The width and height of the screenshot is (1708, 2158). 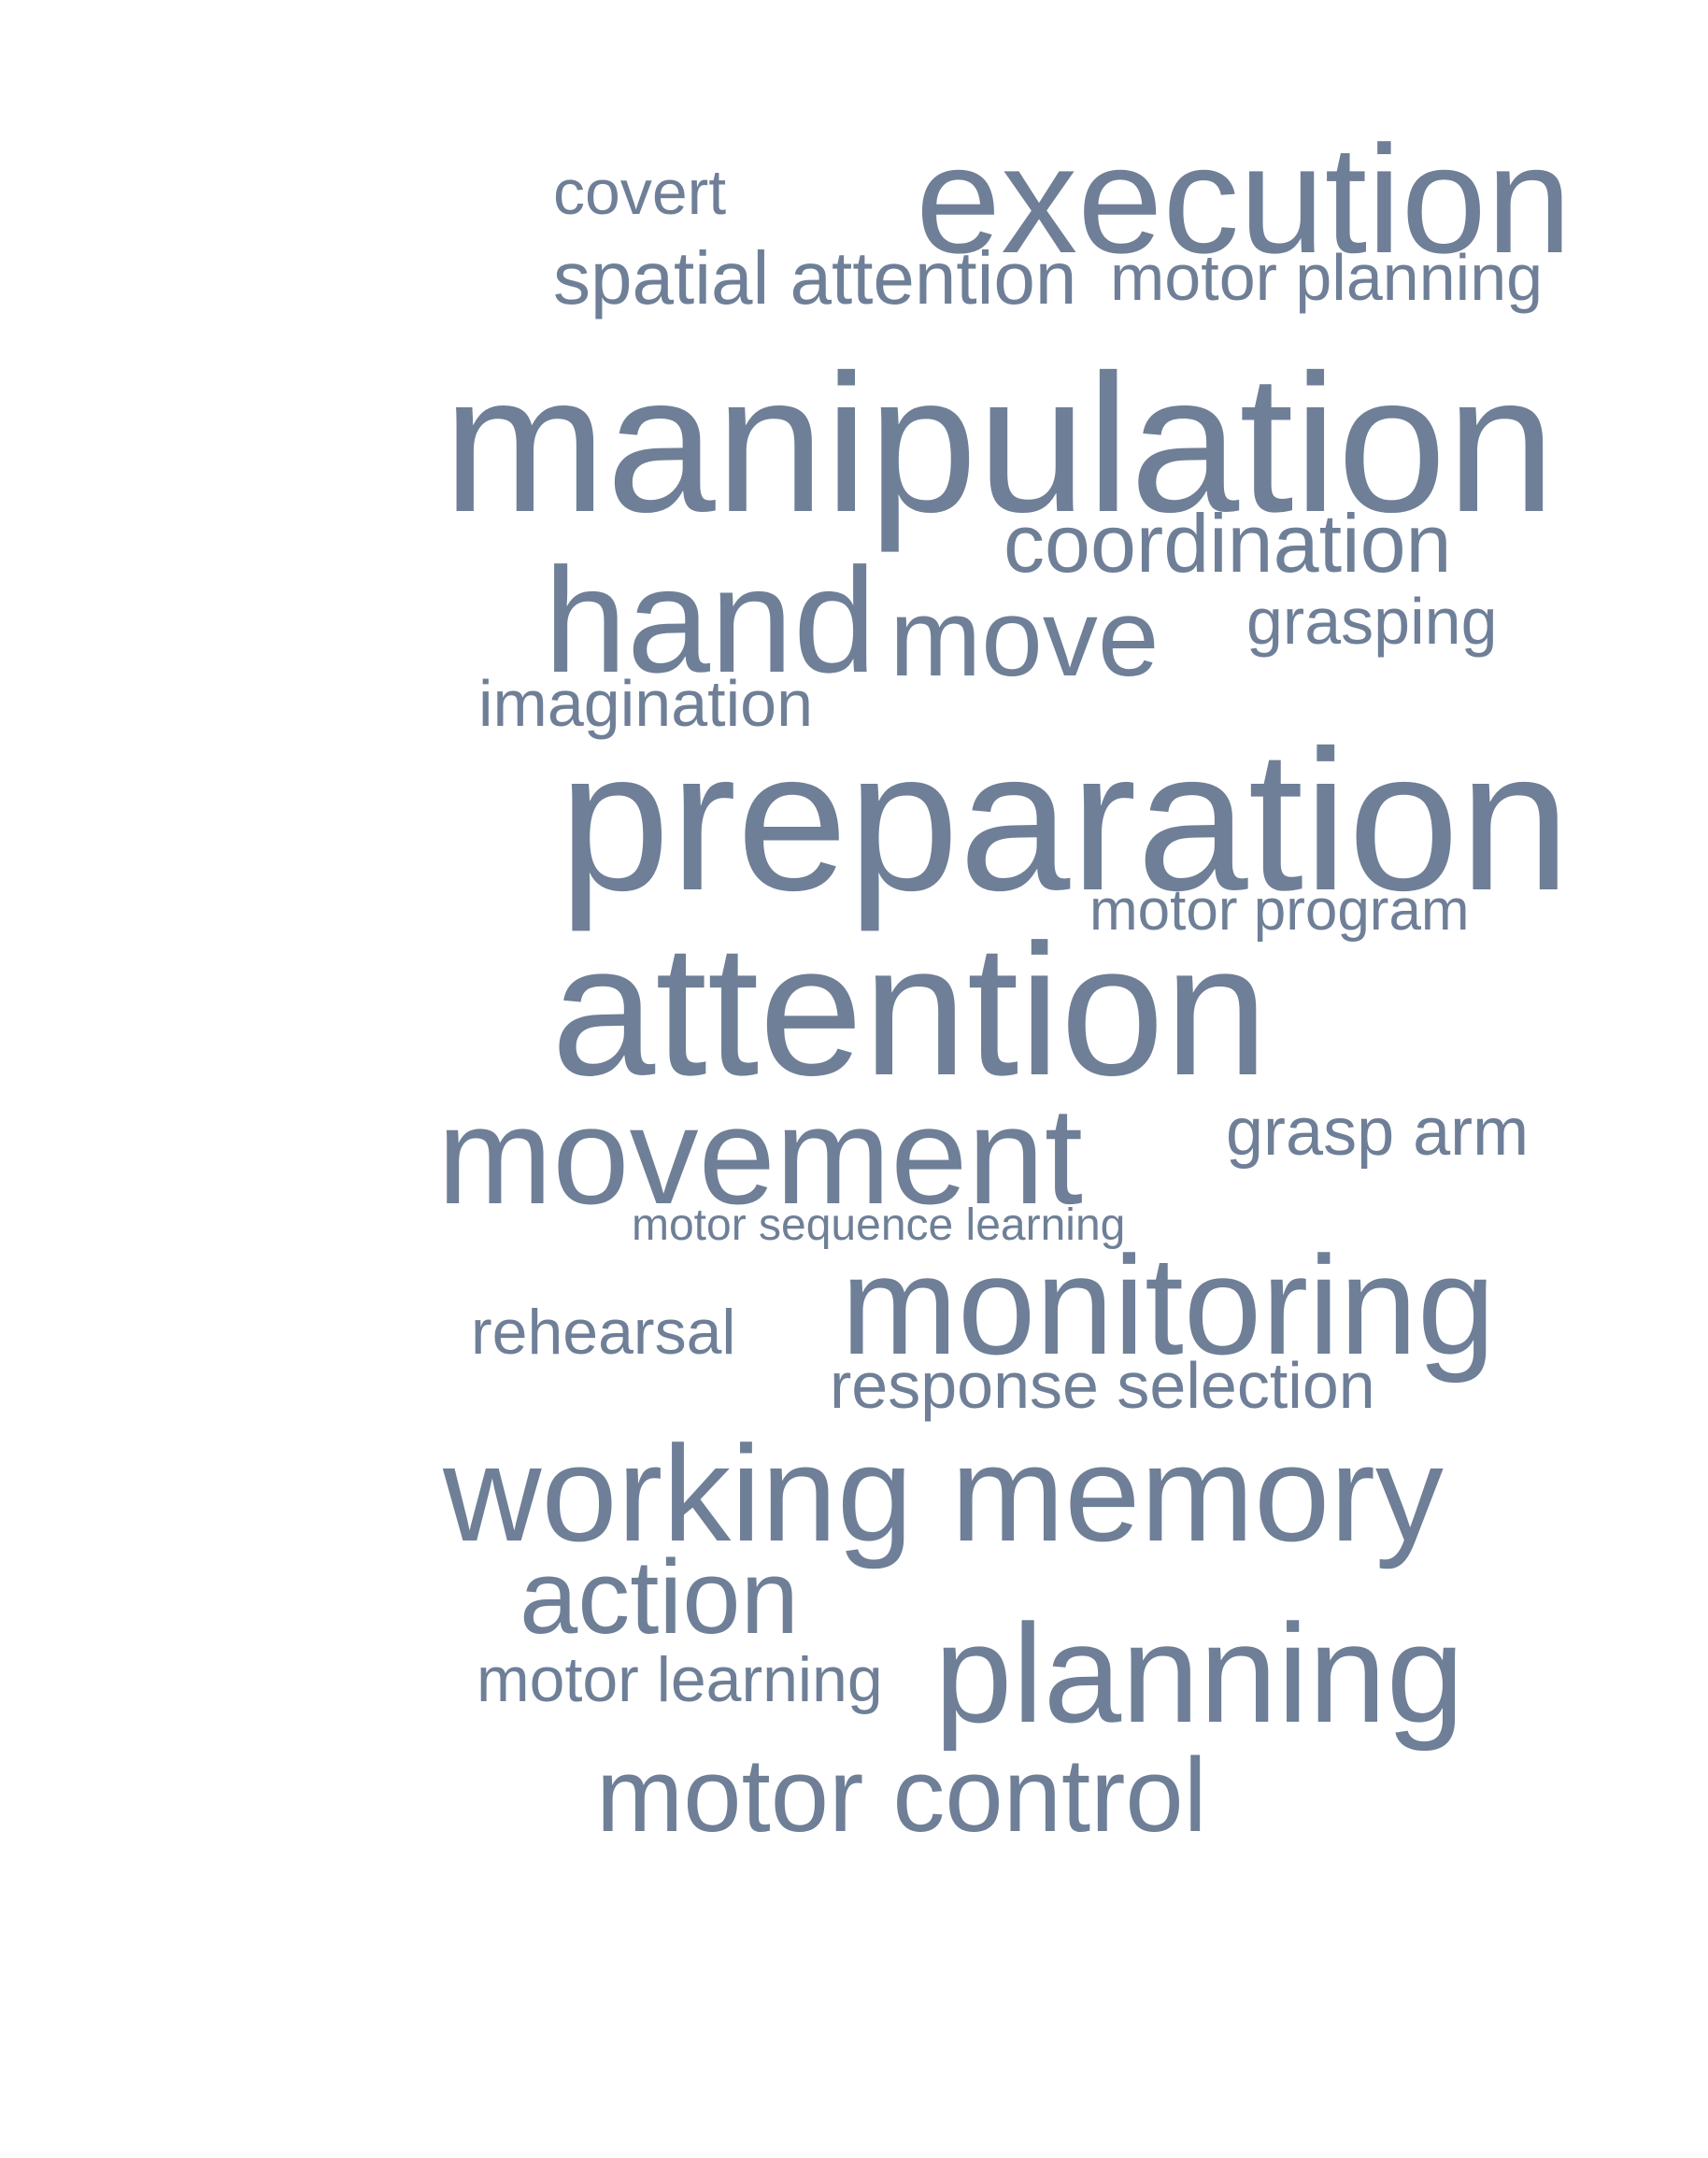 What do you see at coordinates (710, 619) in the screenshot?
I see `word-hand: hand` at bounding box center [710, 619].